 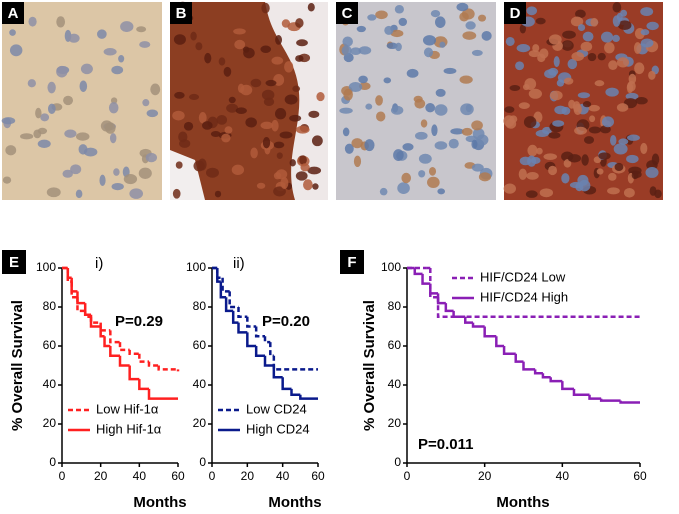 I want to click on x-tick-label: 0, so click(x=212, y=476).